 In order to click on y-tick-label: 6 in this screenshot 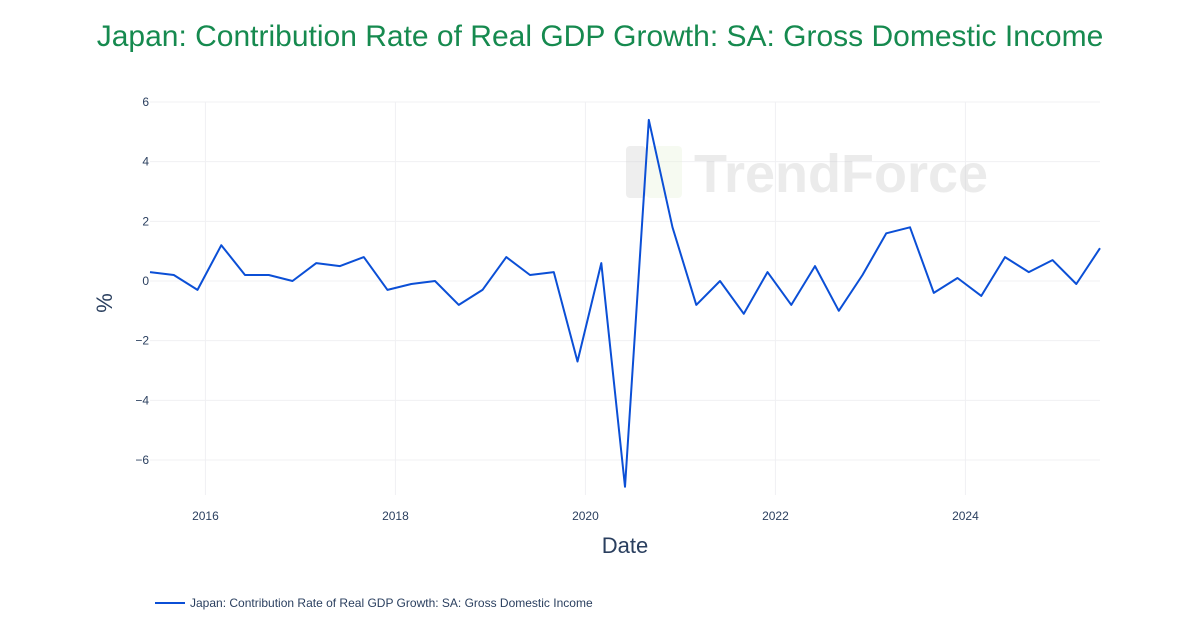, I will do `click(145, 102)`.